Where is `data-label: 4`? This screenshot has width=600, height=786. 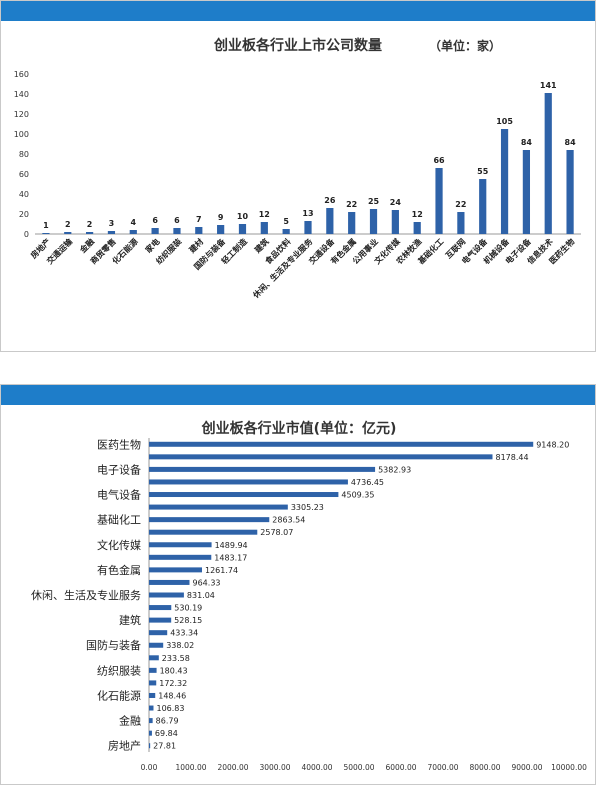
data-label: 4 is located at coordinates (133, 222).